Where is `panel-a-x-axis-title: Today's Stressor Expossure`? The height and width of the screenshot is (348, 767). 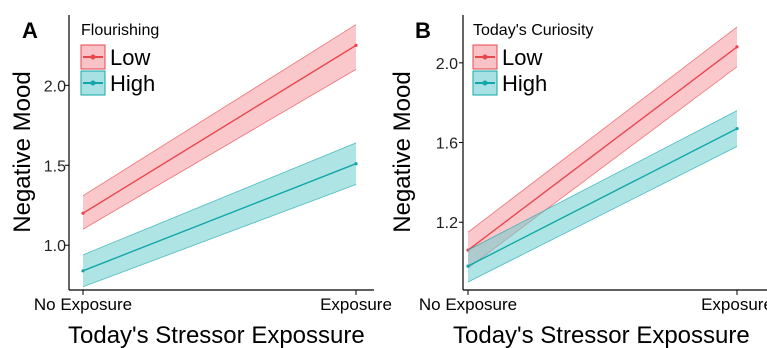 panel-a-x-axis-title: Today's Stressor Expossure is located at coordinates (216, 335).